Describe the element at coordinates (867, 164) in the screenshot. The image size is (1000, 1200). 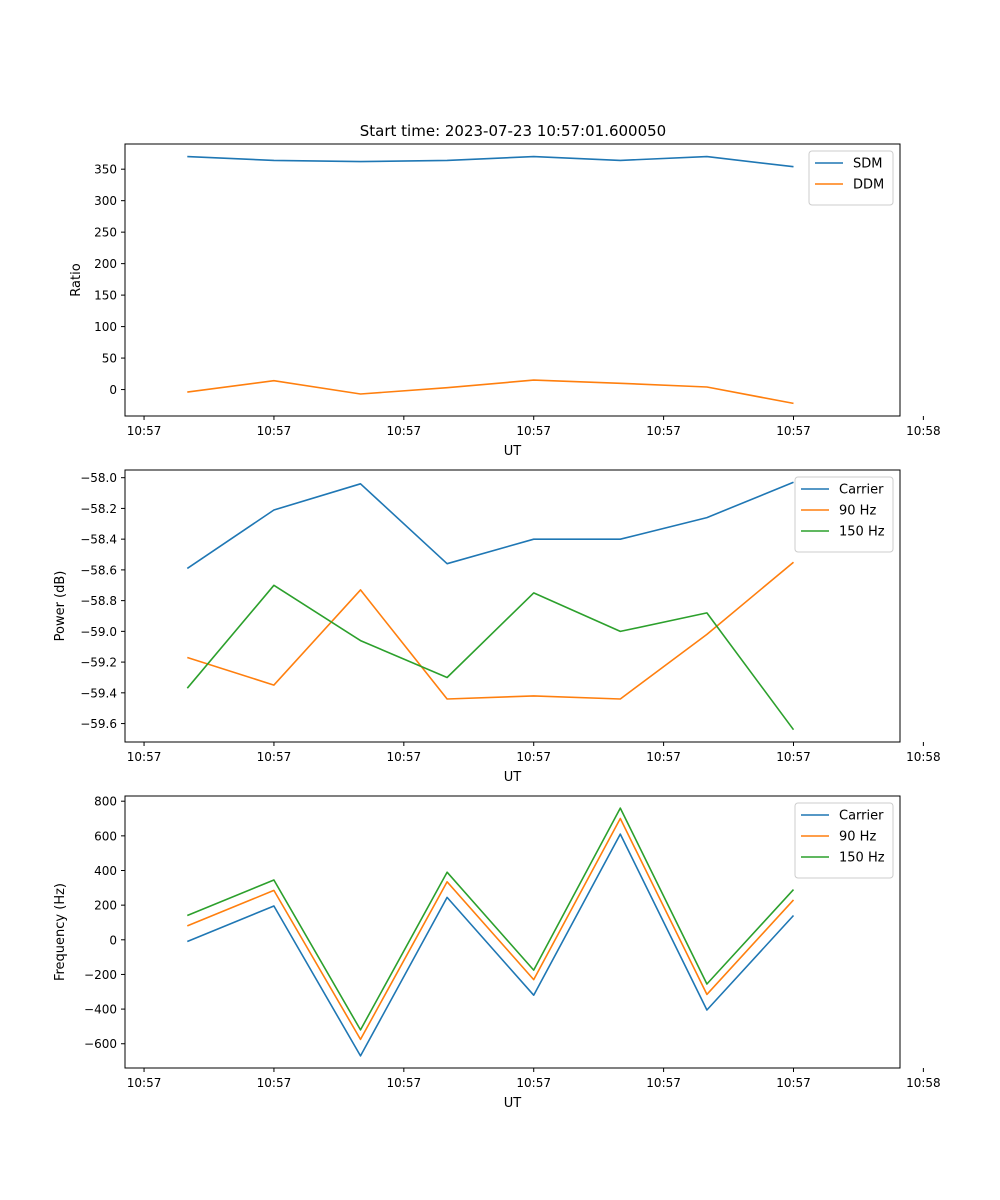
I see `legend-label: SDM` at that location.